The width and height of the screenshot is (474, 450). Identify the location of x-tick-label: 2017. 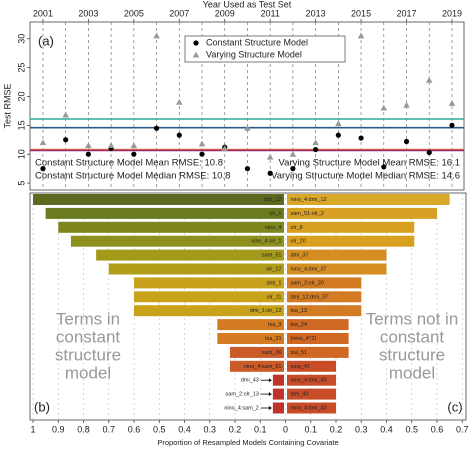
(406, 13).